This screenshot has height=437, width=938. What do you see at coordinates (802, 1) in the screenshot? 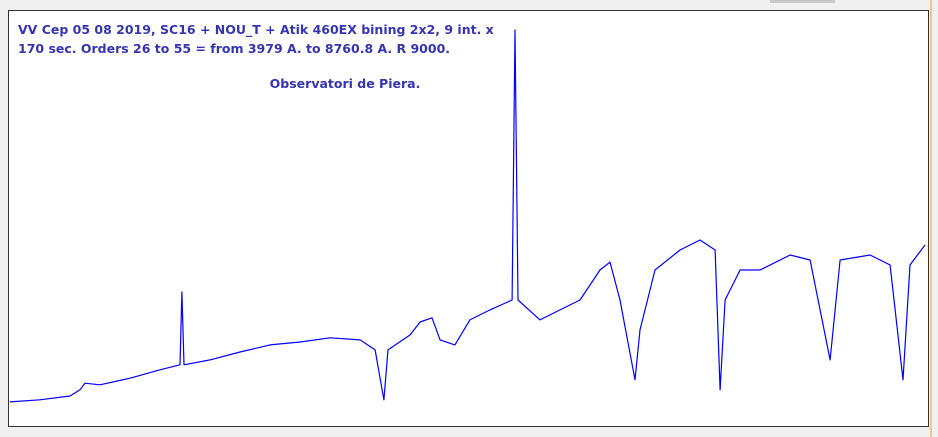
I see `tab` at bounding box center [802, 1].